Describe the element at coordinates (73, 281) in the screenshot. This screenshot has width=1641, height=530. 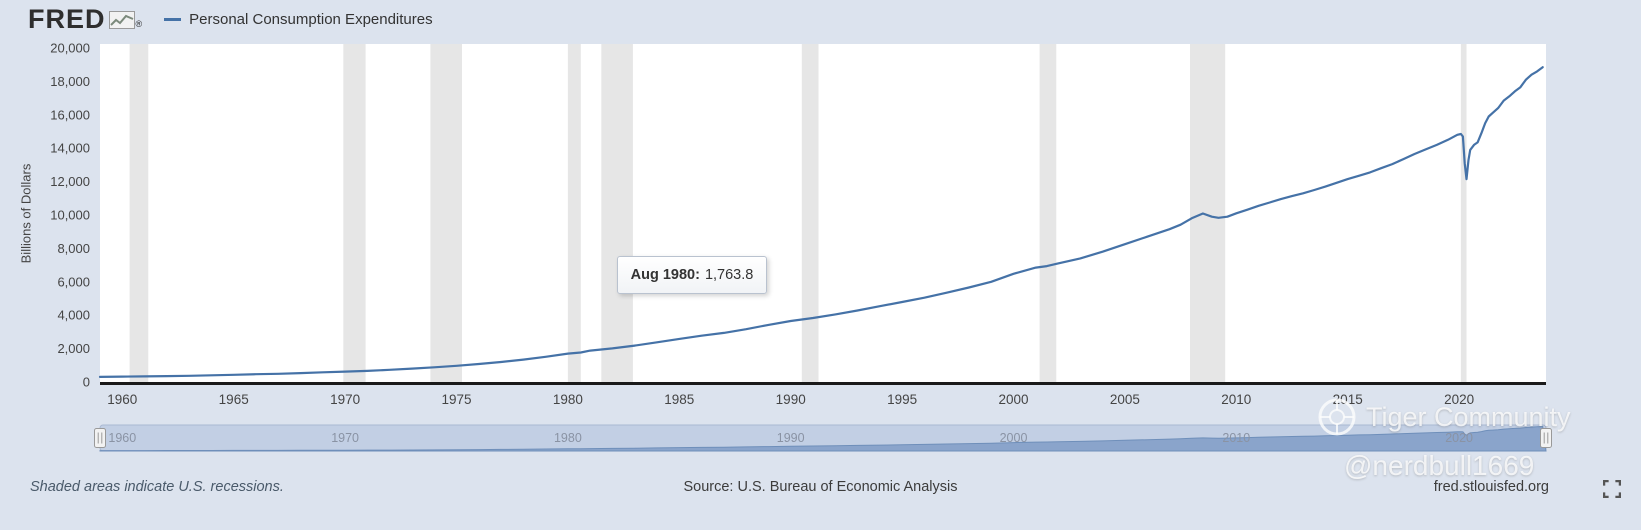
I see `svg-text: 6,000` at that location.